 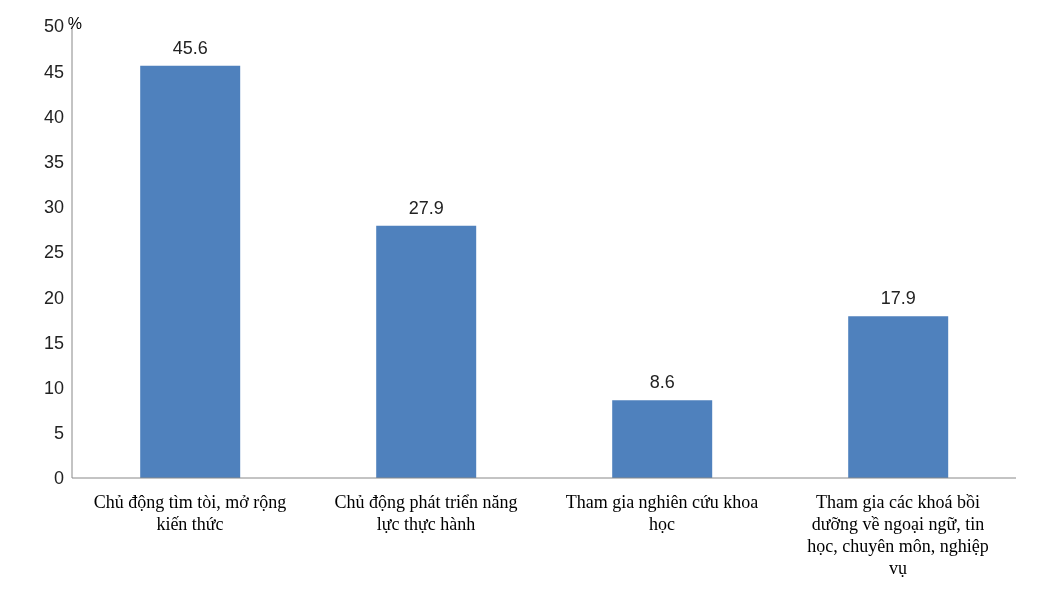 I want to click on x-tick-label: Chủ động tìm tòi, mở rộng kiến thức, so click(x=190, y=513).